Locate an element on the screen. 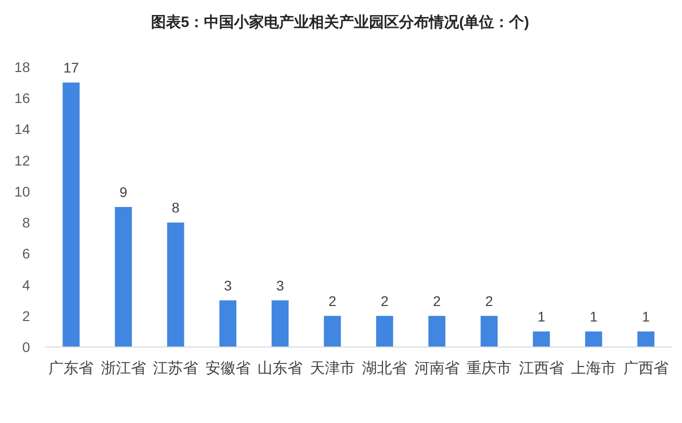  y-tick-label: 16 is located at coordinates (22, 98).